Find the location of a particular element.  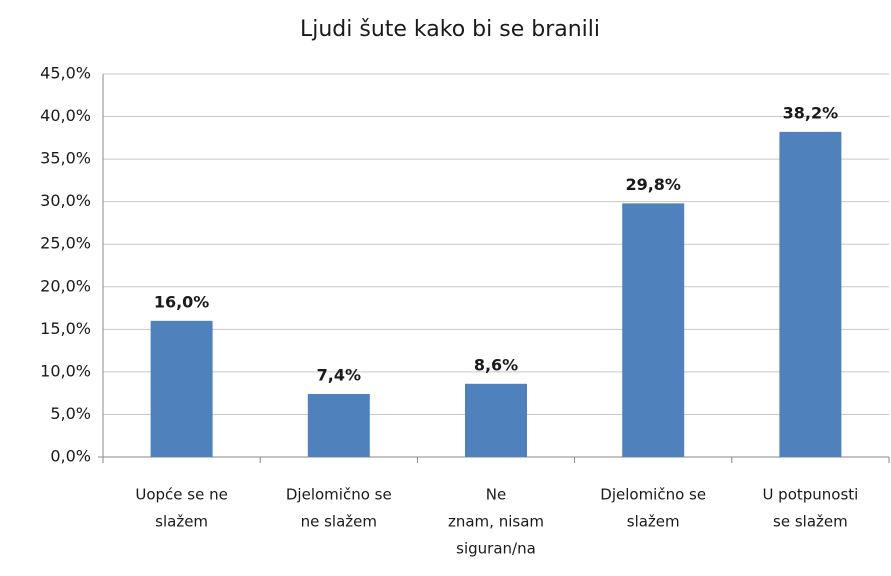

data-label: 7,4% is located at coordinates (339, 375).